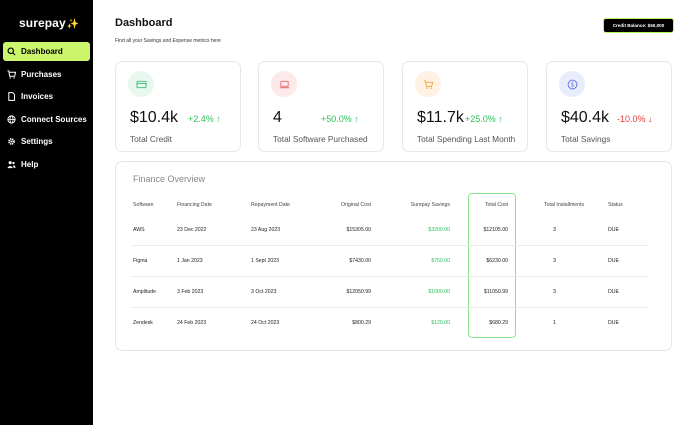 This screenshot has width=700, height=425. Describe the element at coordinates (264, 292) in the screenshot. I see `cell-repayment-date: 3 Oct 2023` at that location.